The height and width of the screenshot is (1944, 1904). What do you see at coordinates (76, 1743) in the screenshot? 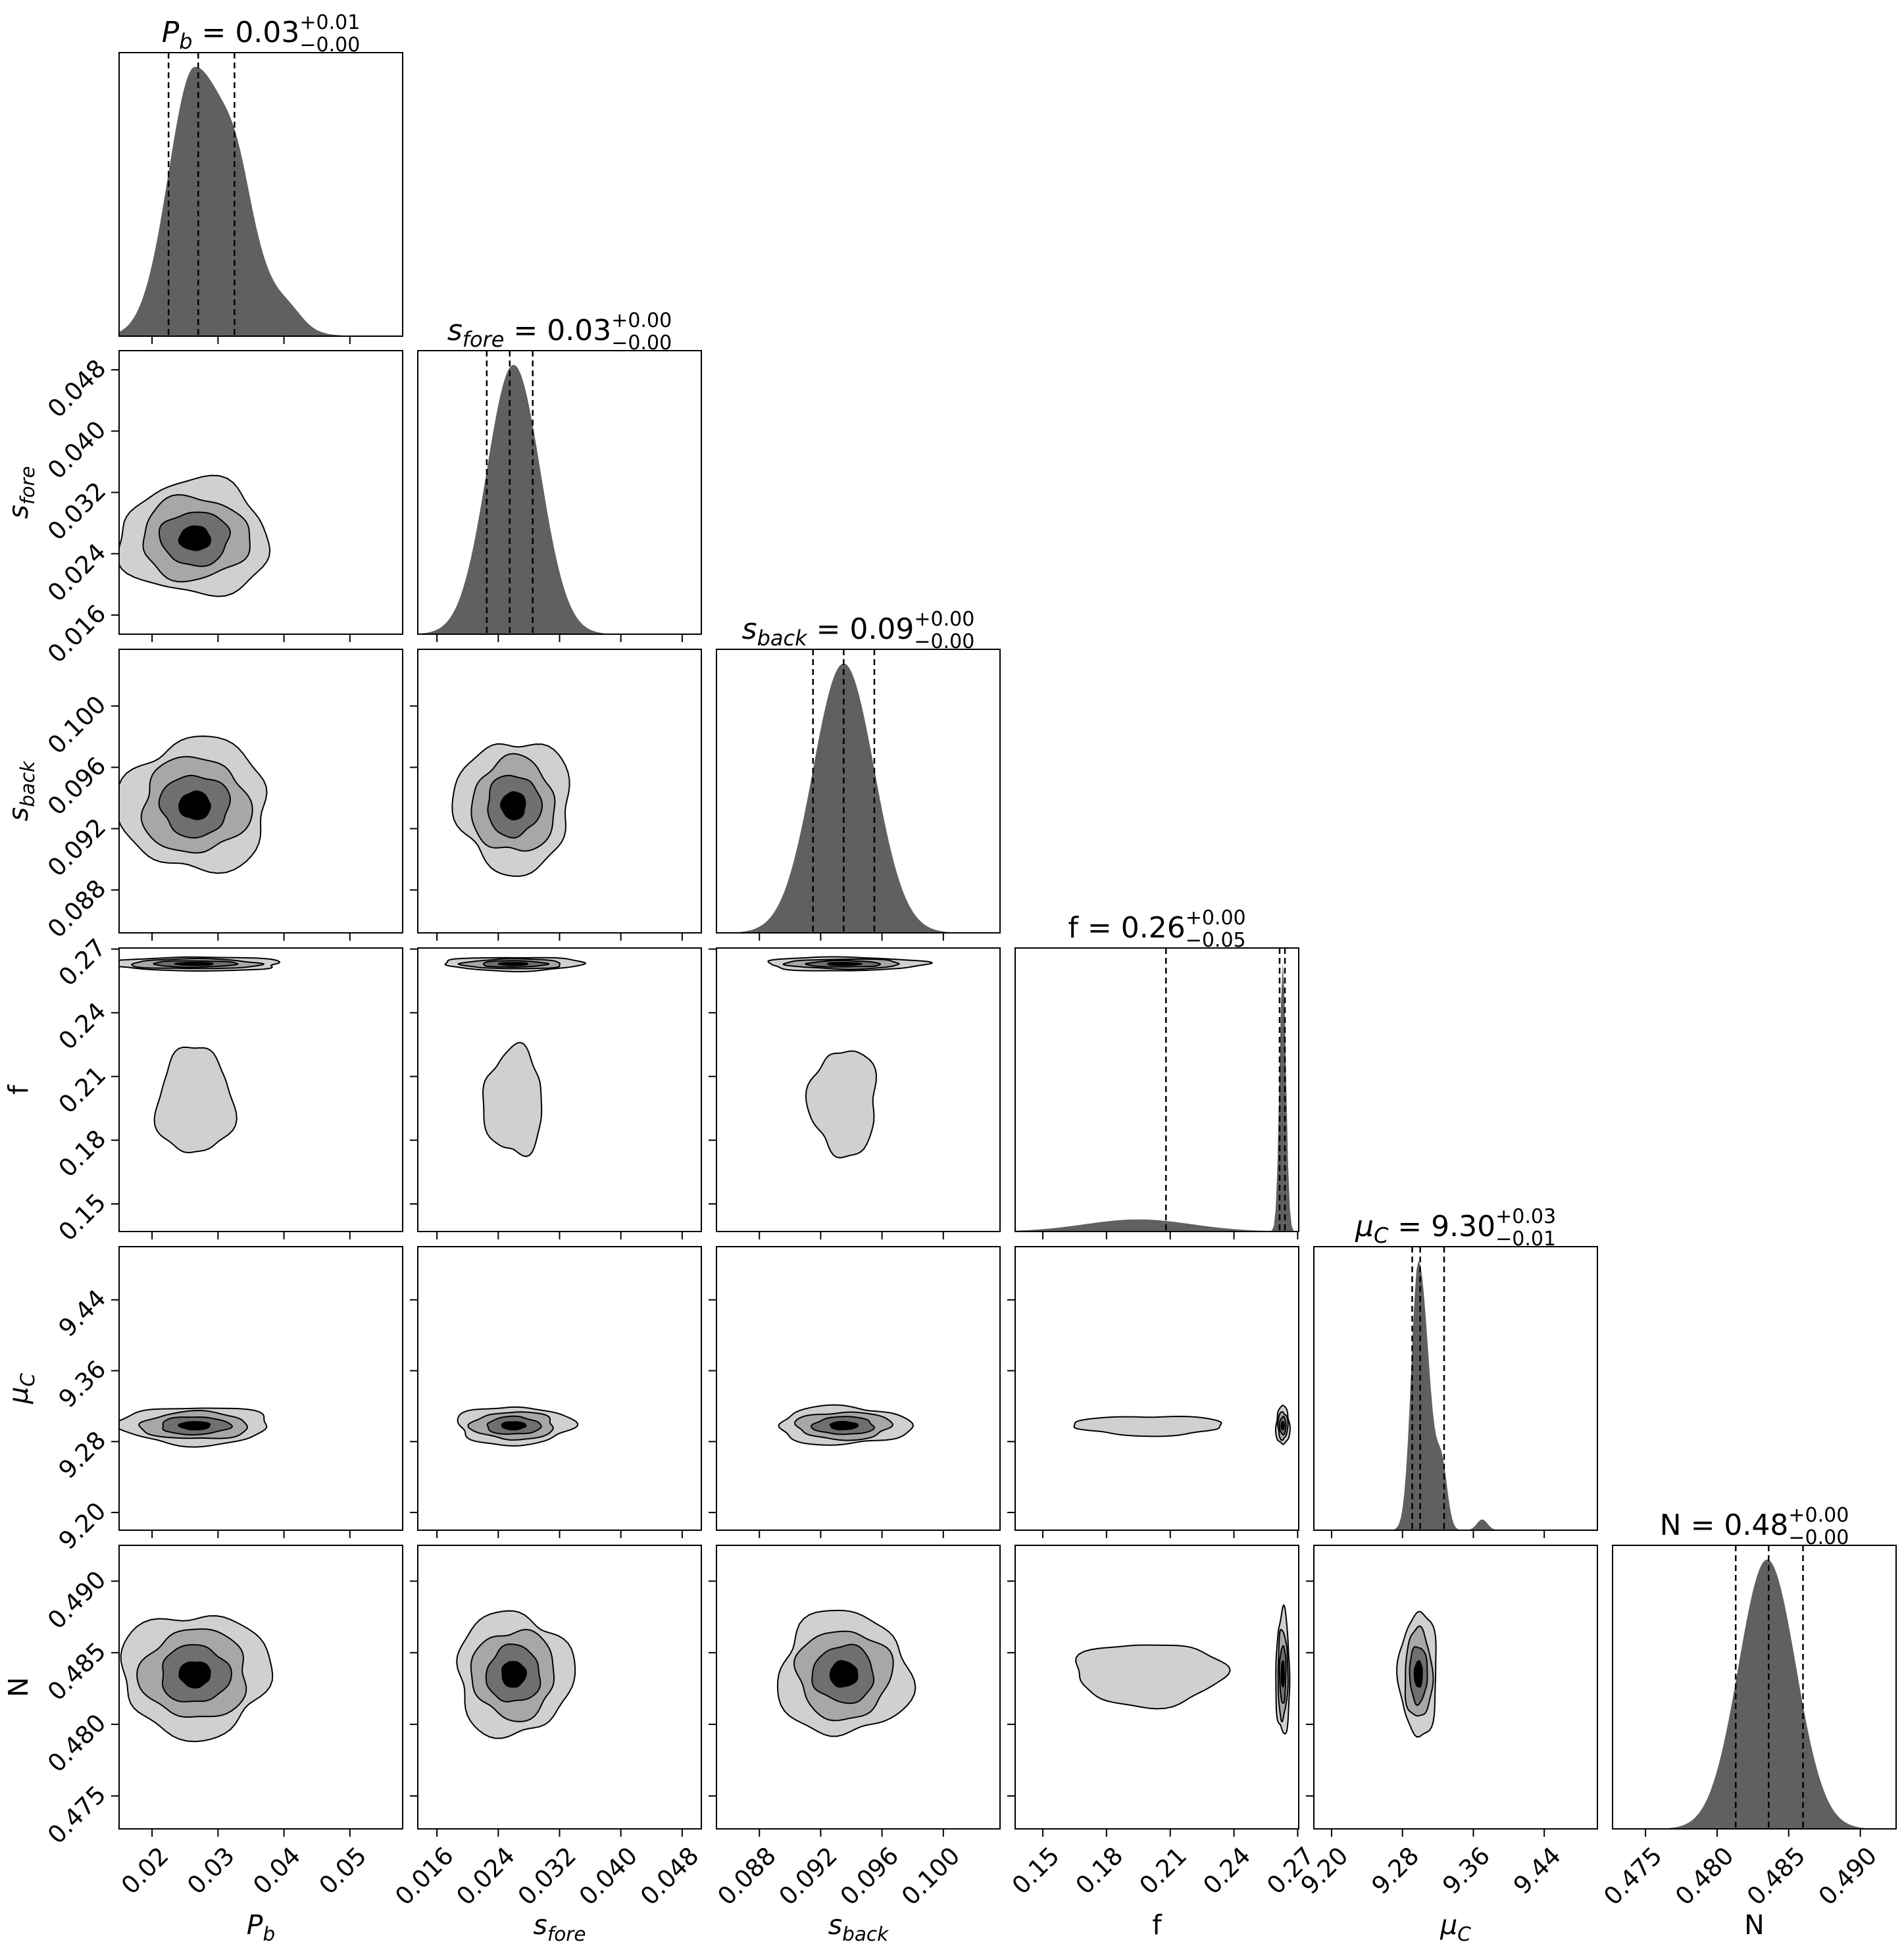
I see `y-tick-label: 0.480` at bounding box center [76, 1743].